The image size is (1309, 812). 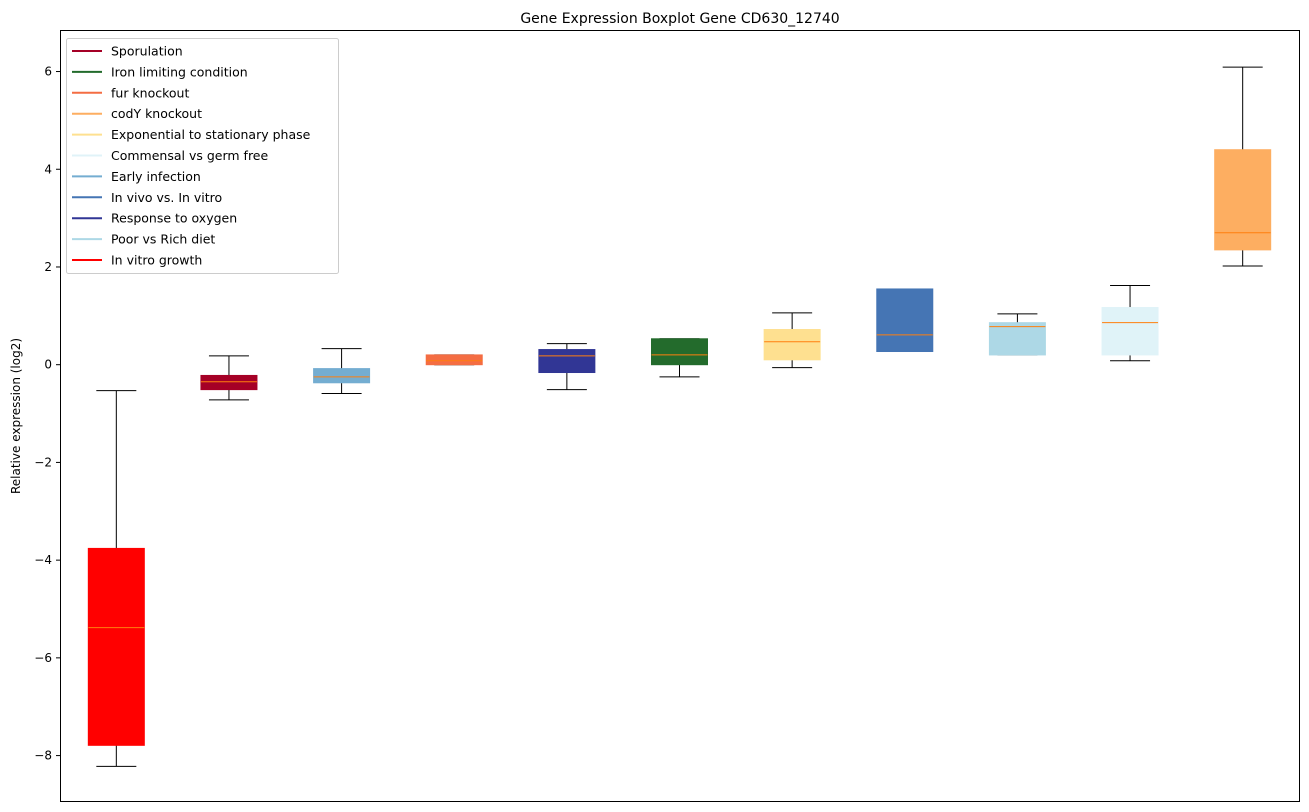 What do you see at coordinates (48, 72) in the screenshot?
I see `y-tick-label: 6` at bounding box center [48, 72].